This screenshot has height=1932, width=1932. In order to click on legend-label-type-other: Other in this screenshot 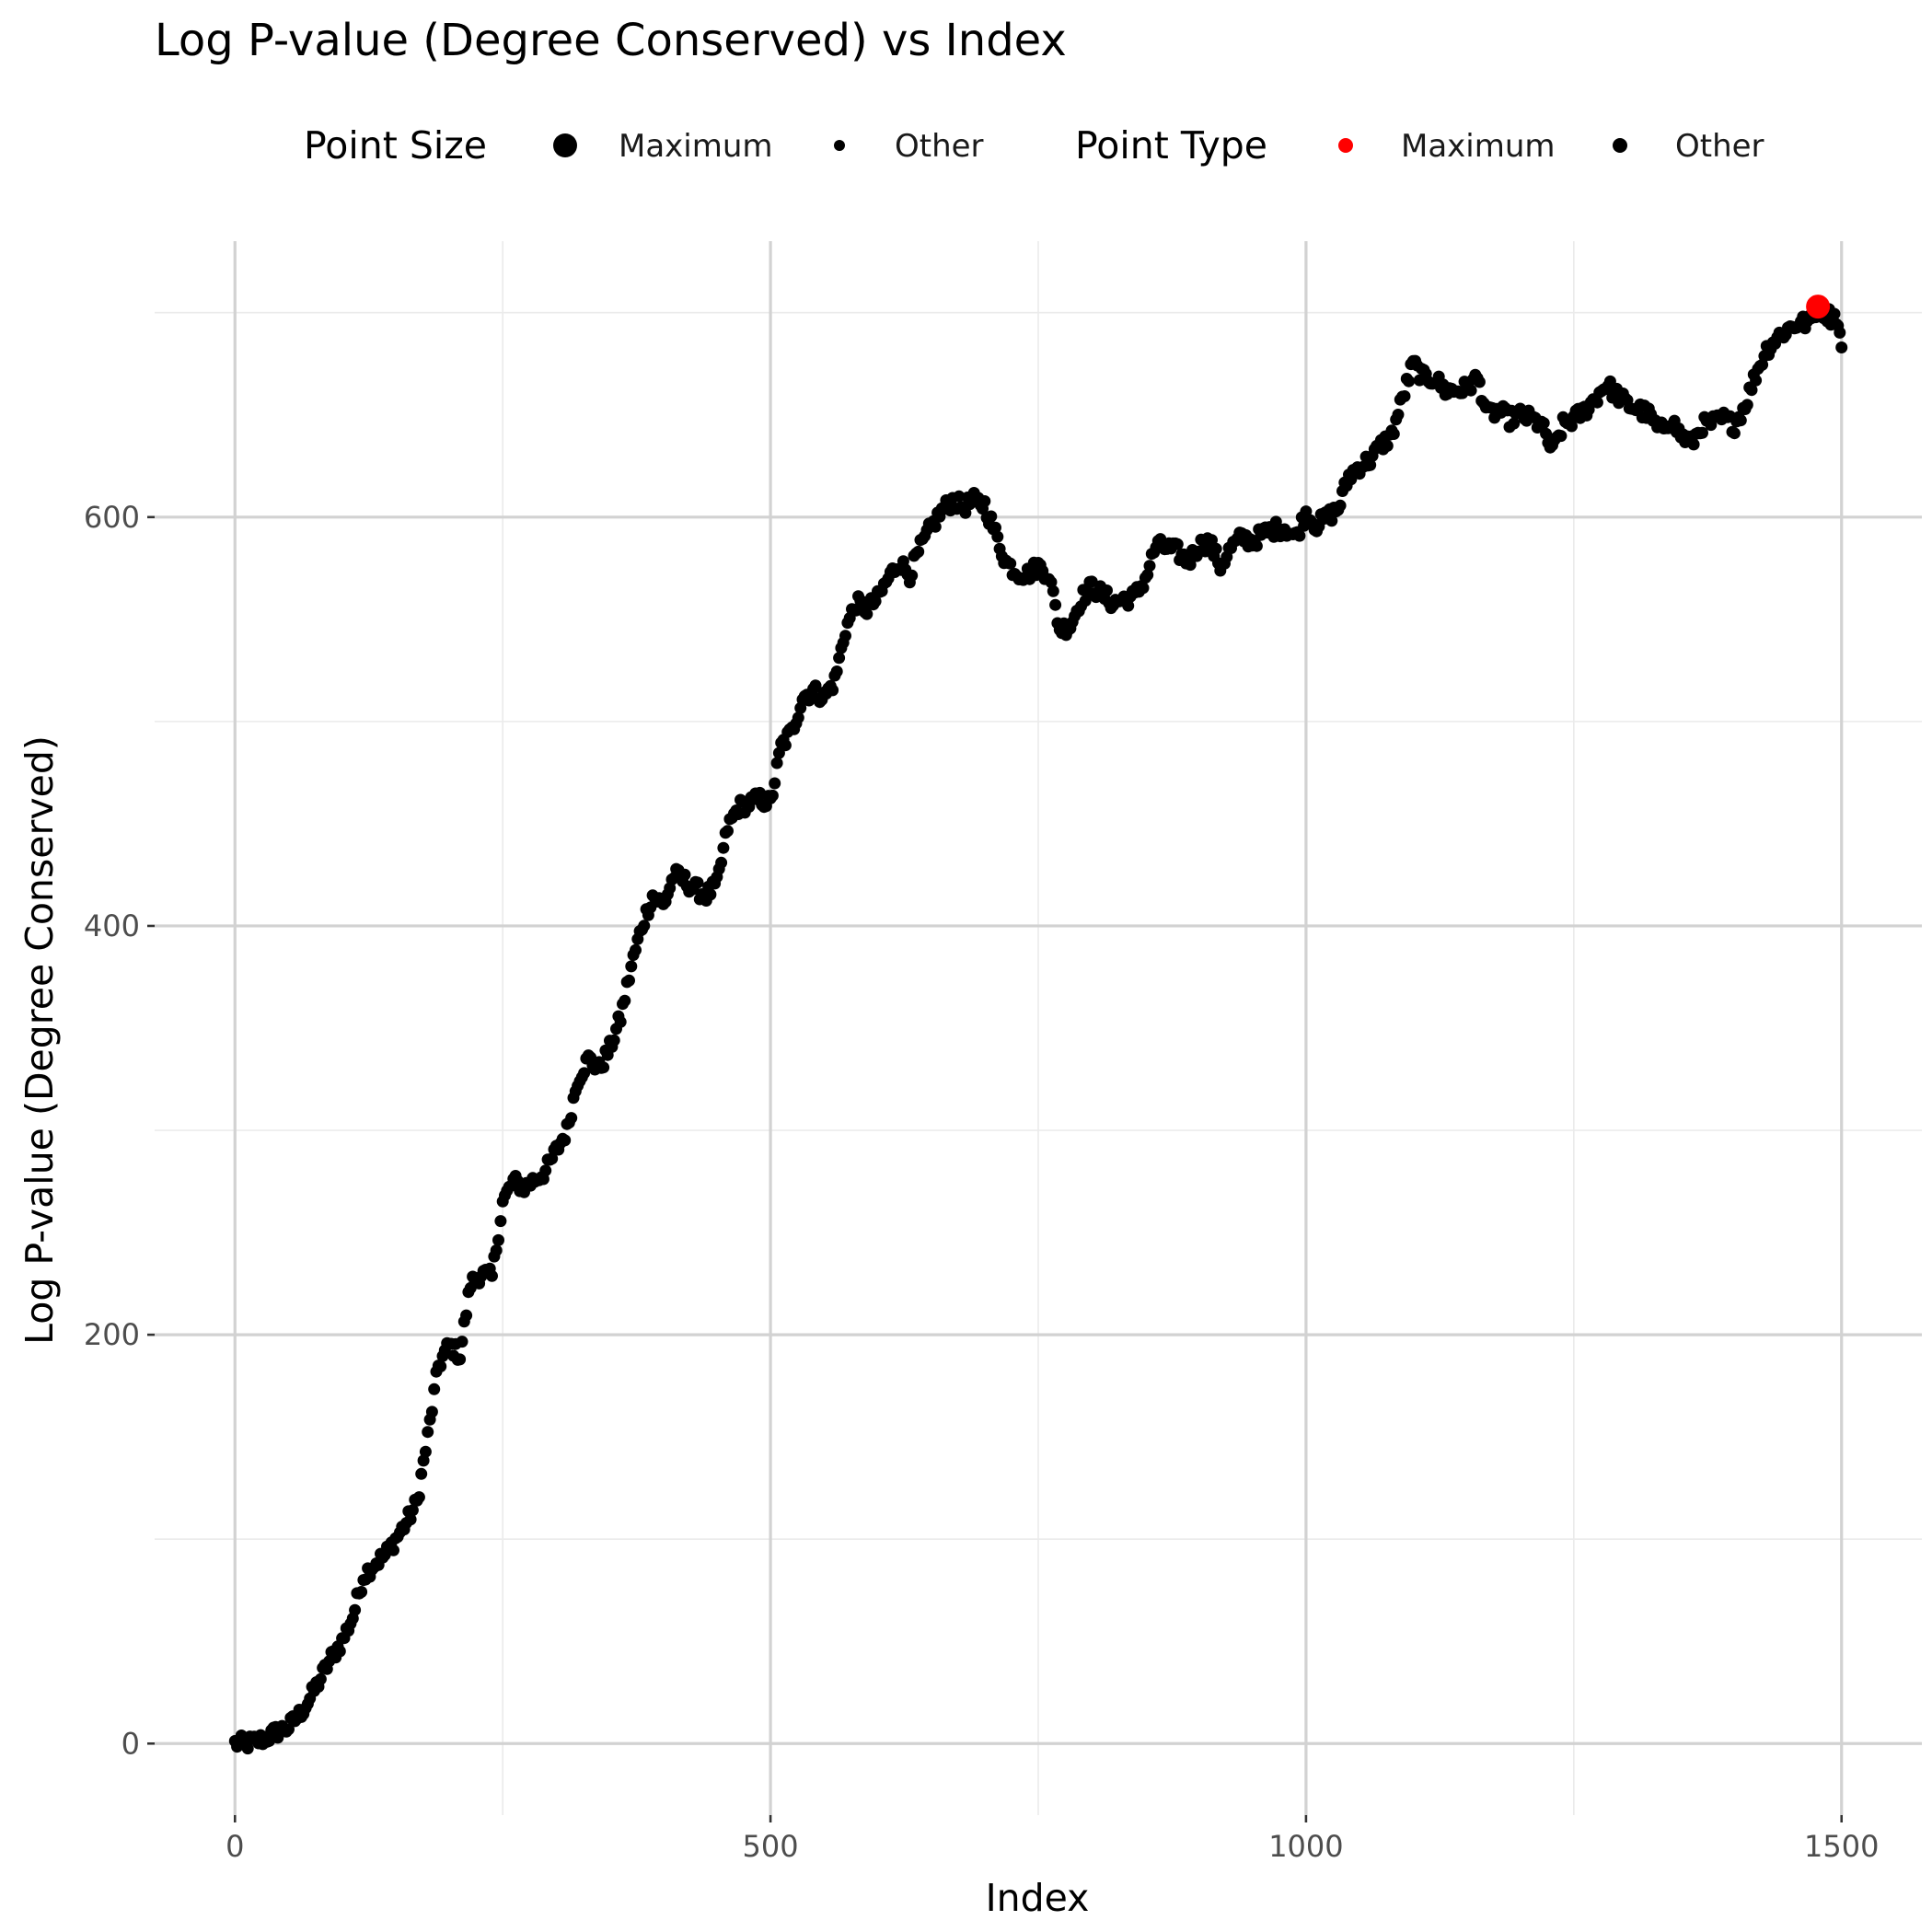, I will do `click(1720, 147)`.